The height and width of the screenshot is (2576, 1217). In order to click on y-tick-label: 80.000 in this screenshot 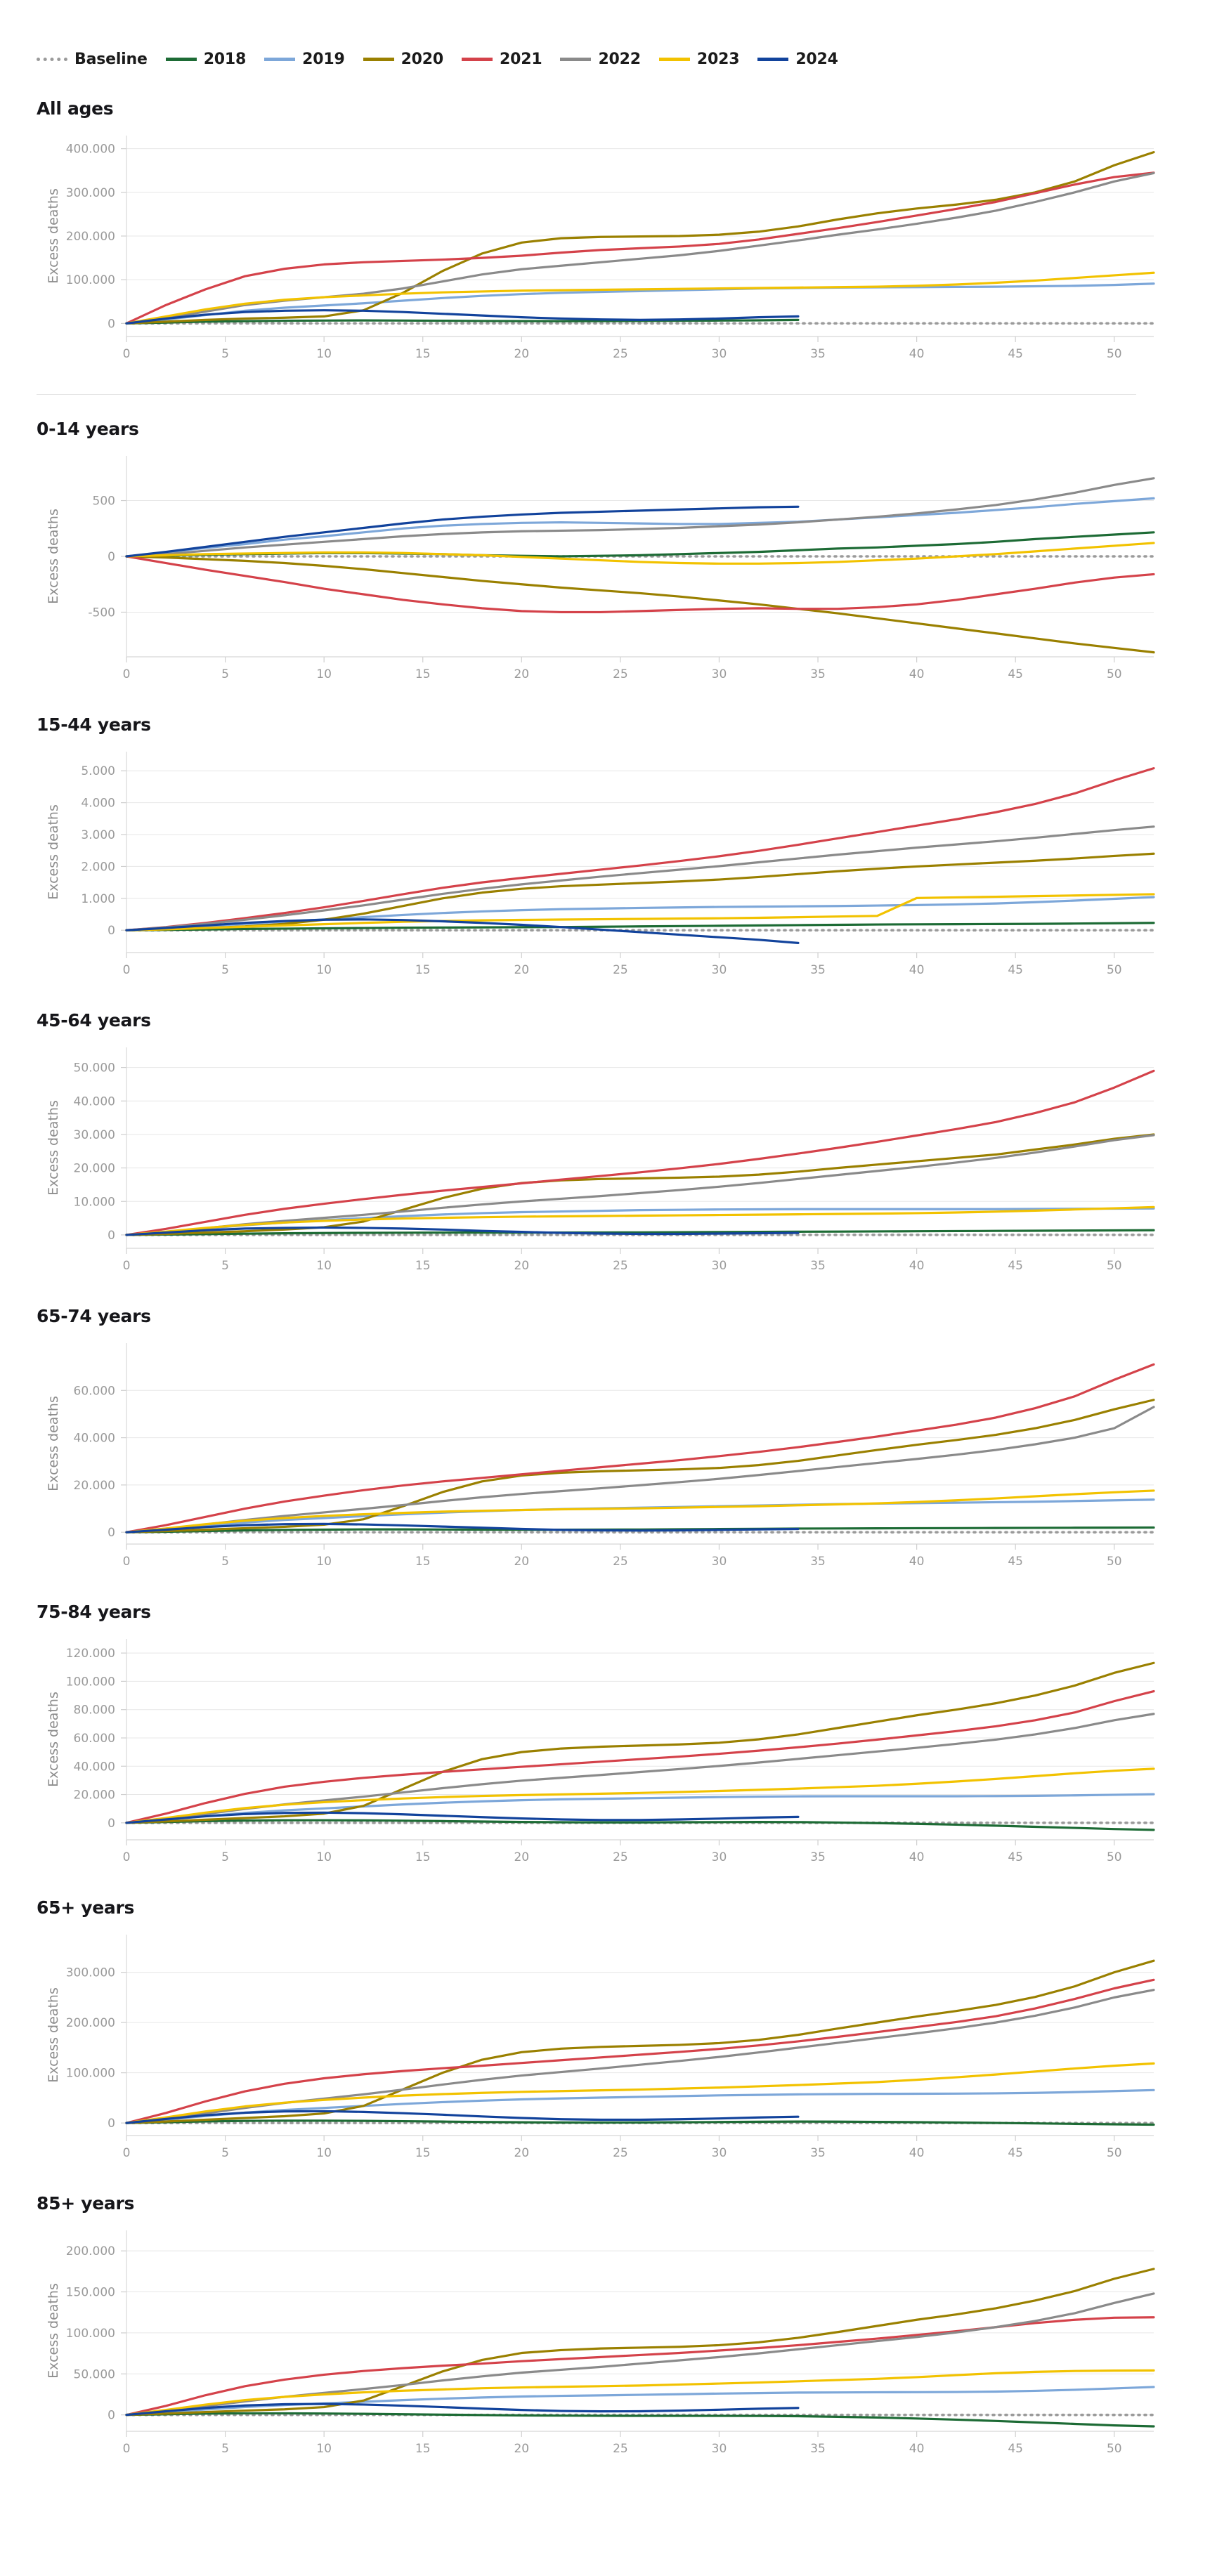, I will do `click(94, 1711)`.